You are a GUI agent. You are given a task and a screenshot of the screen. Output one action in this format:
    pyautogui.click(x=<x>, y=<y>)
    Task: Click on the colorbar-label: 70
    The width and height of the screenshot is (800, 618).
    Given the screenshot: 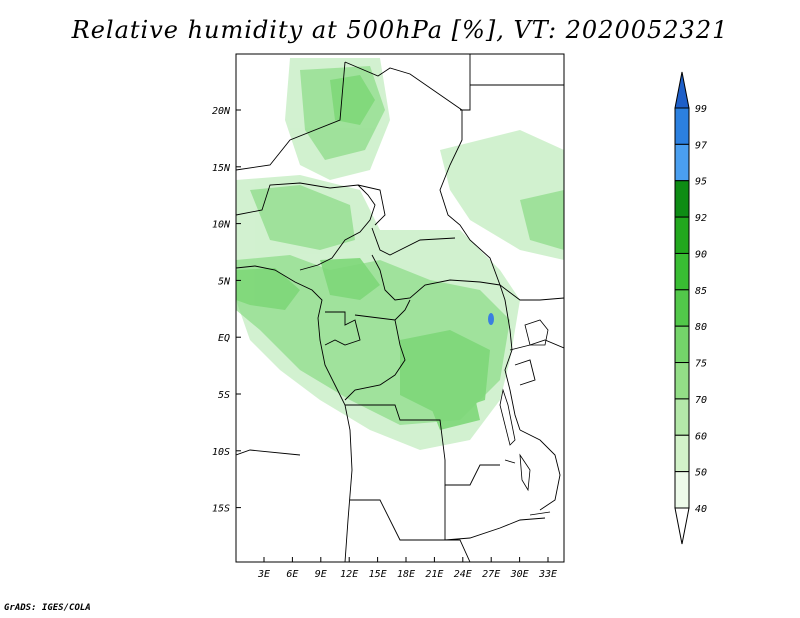 What is the action you would take?
    pyautogui.click(x=701, y=400)
    